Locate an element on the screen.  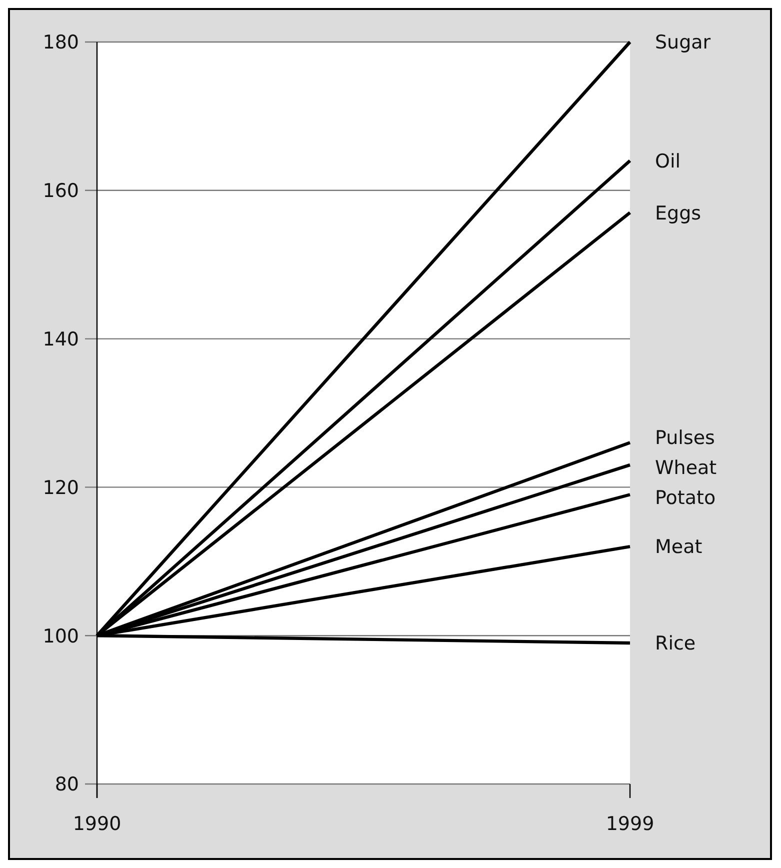
series-label: Potato is located at coordinates (685, 498).